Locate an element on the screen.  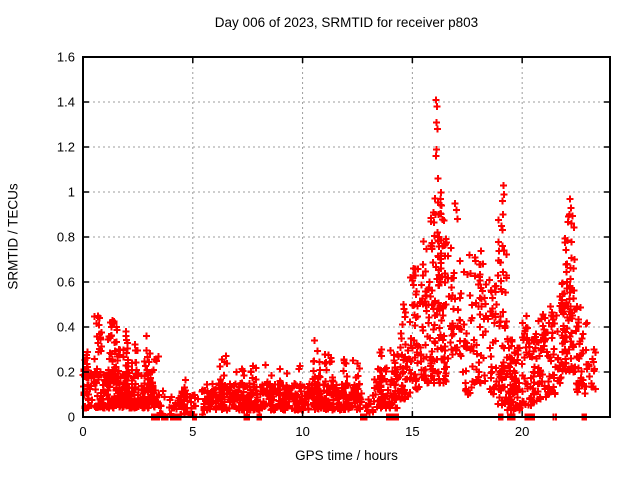
svg-text: 0.8 is located at coordinates (66, 237).